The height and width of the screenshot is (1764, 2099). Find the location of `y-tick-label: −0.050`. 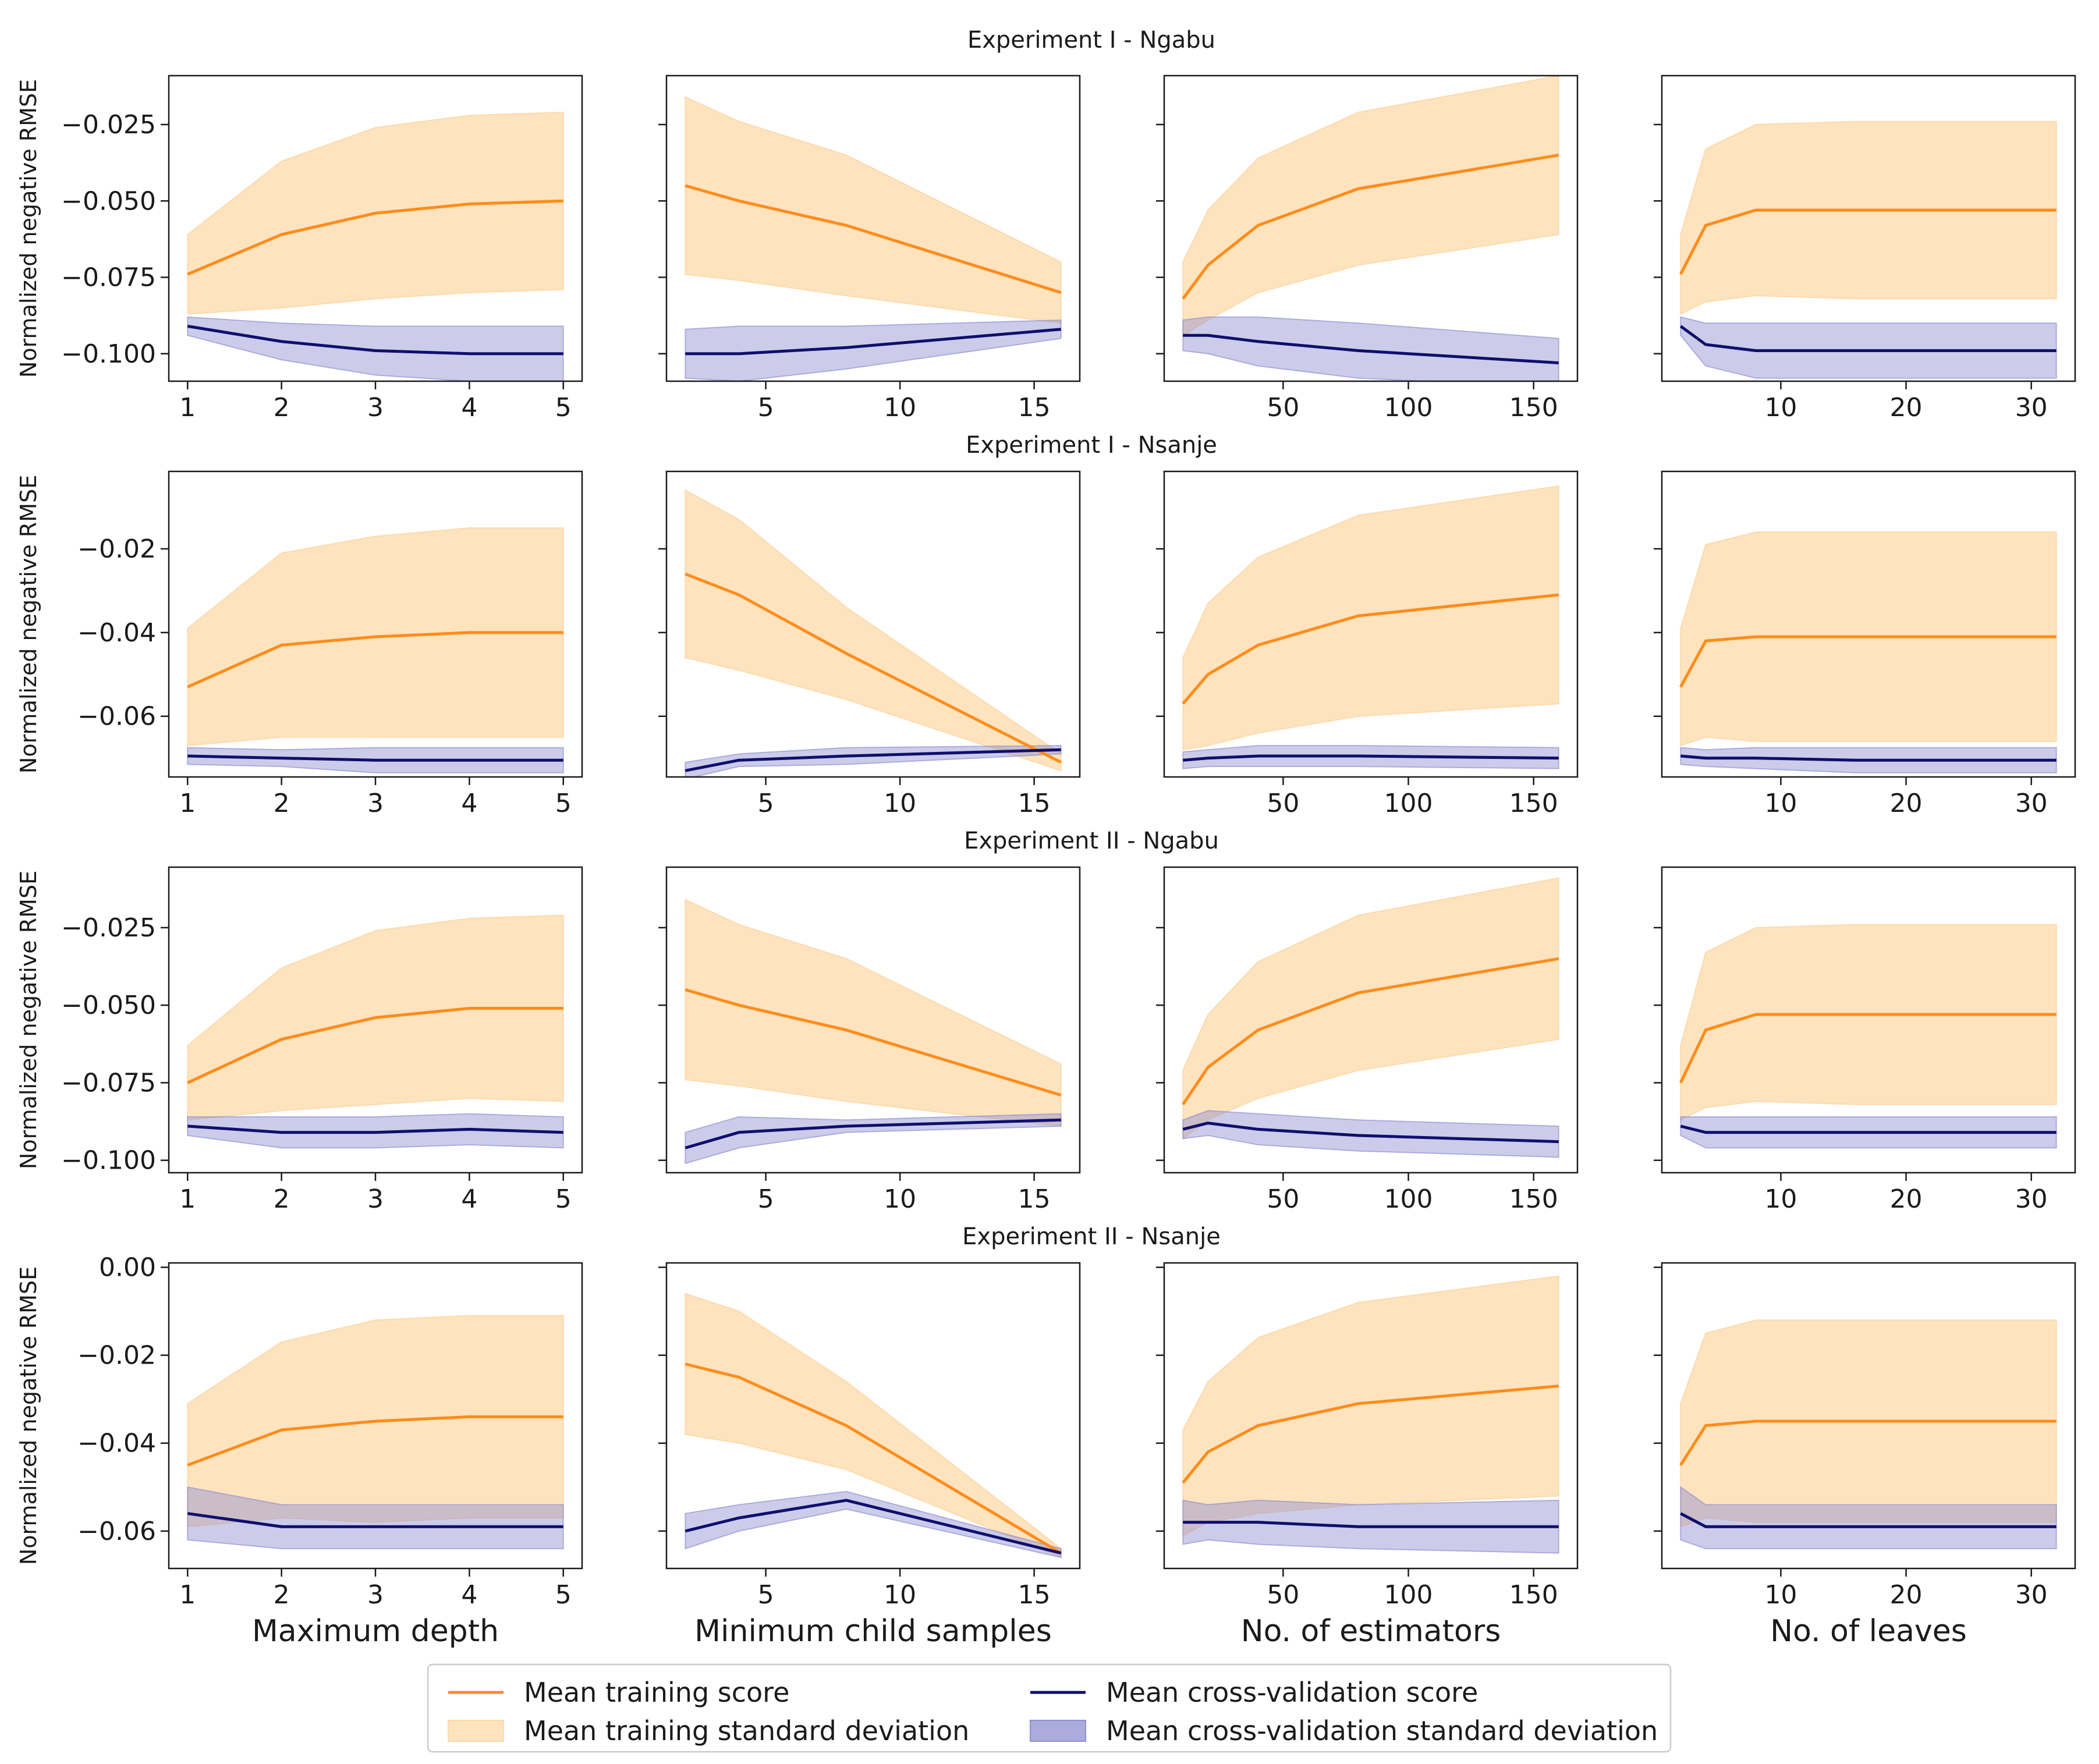

y-tick-label: −0.050 is located at coordinates (109, 1005).